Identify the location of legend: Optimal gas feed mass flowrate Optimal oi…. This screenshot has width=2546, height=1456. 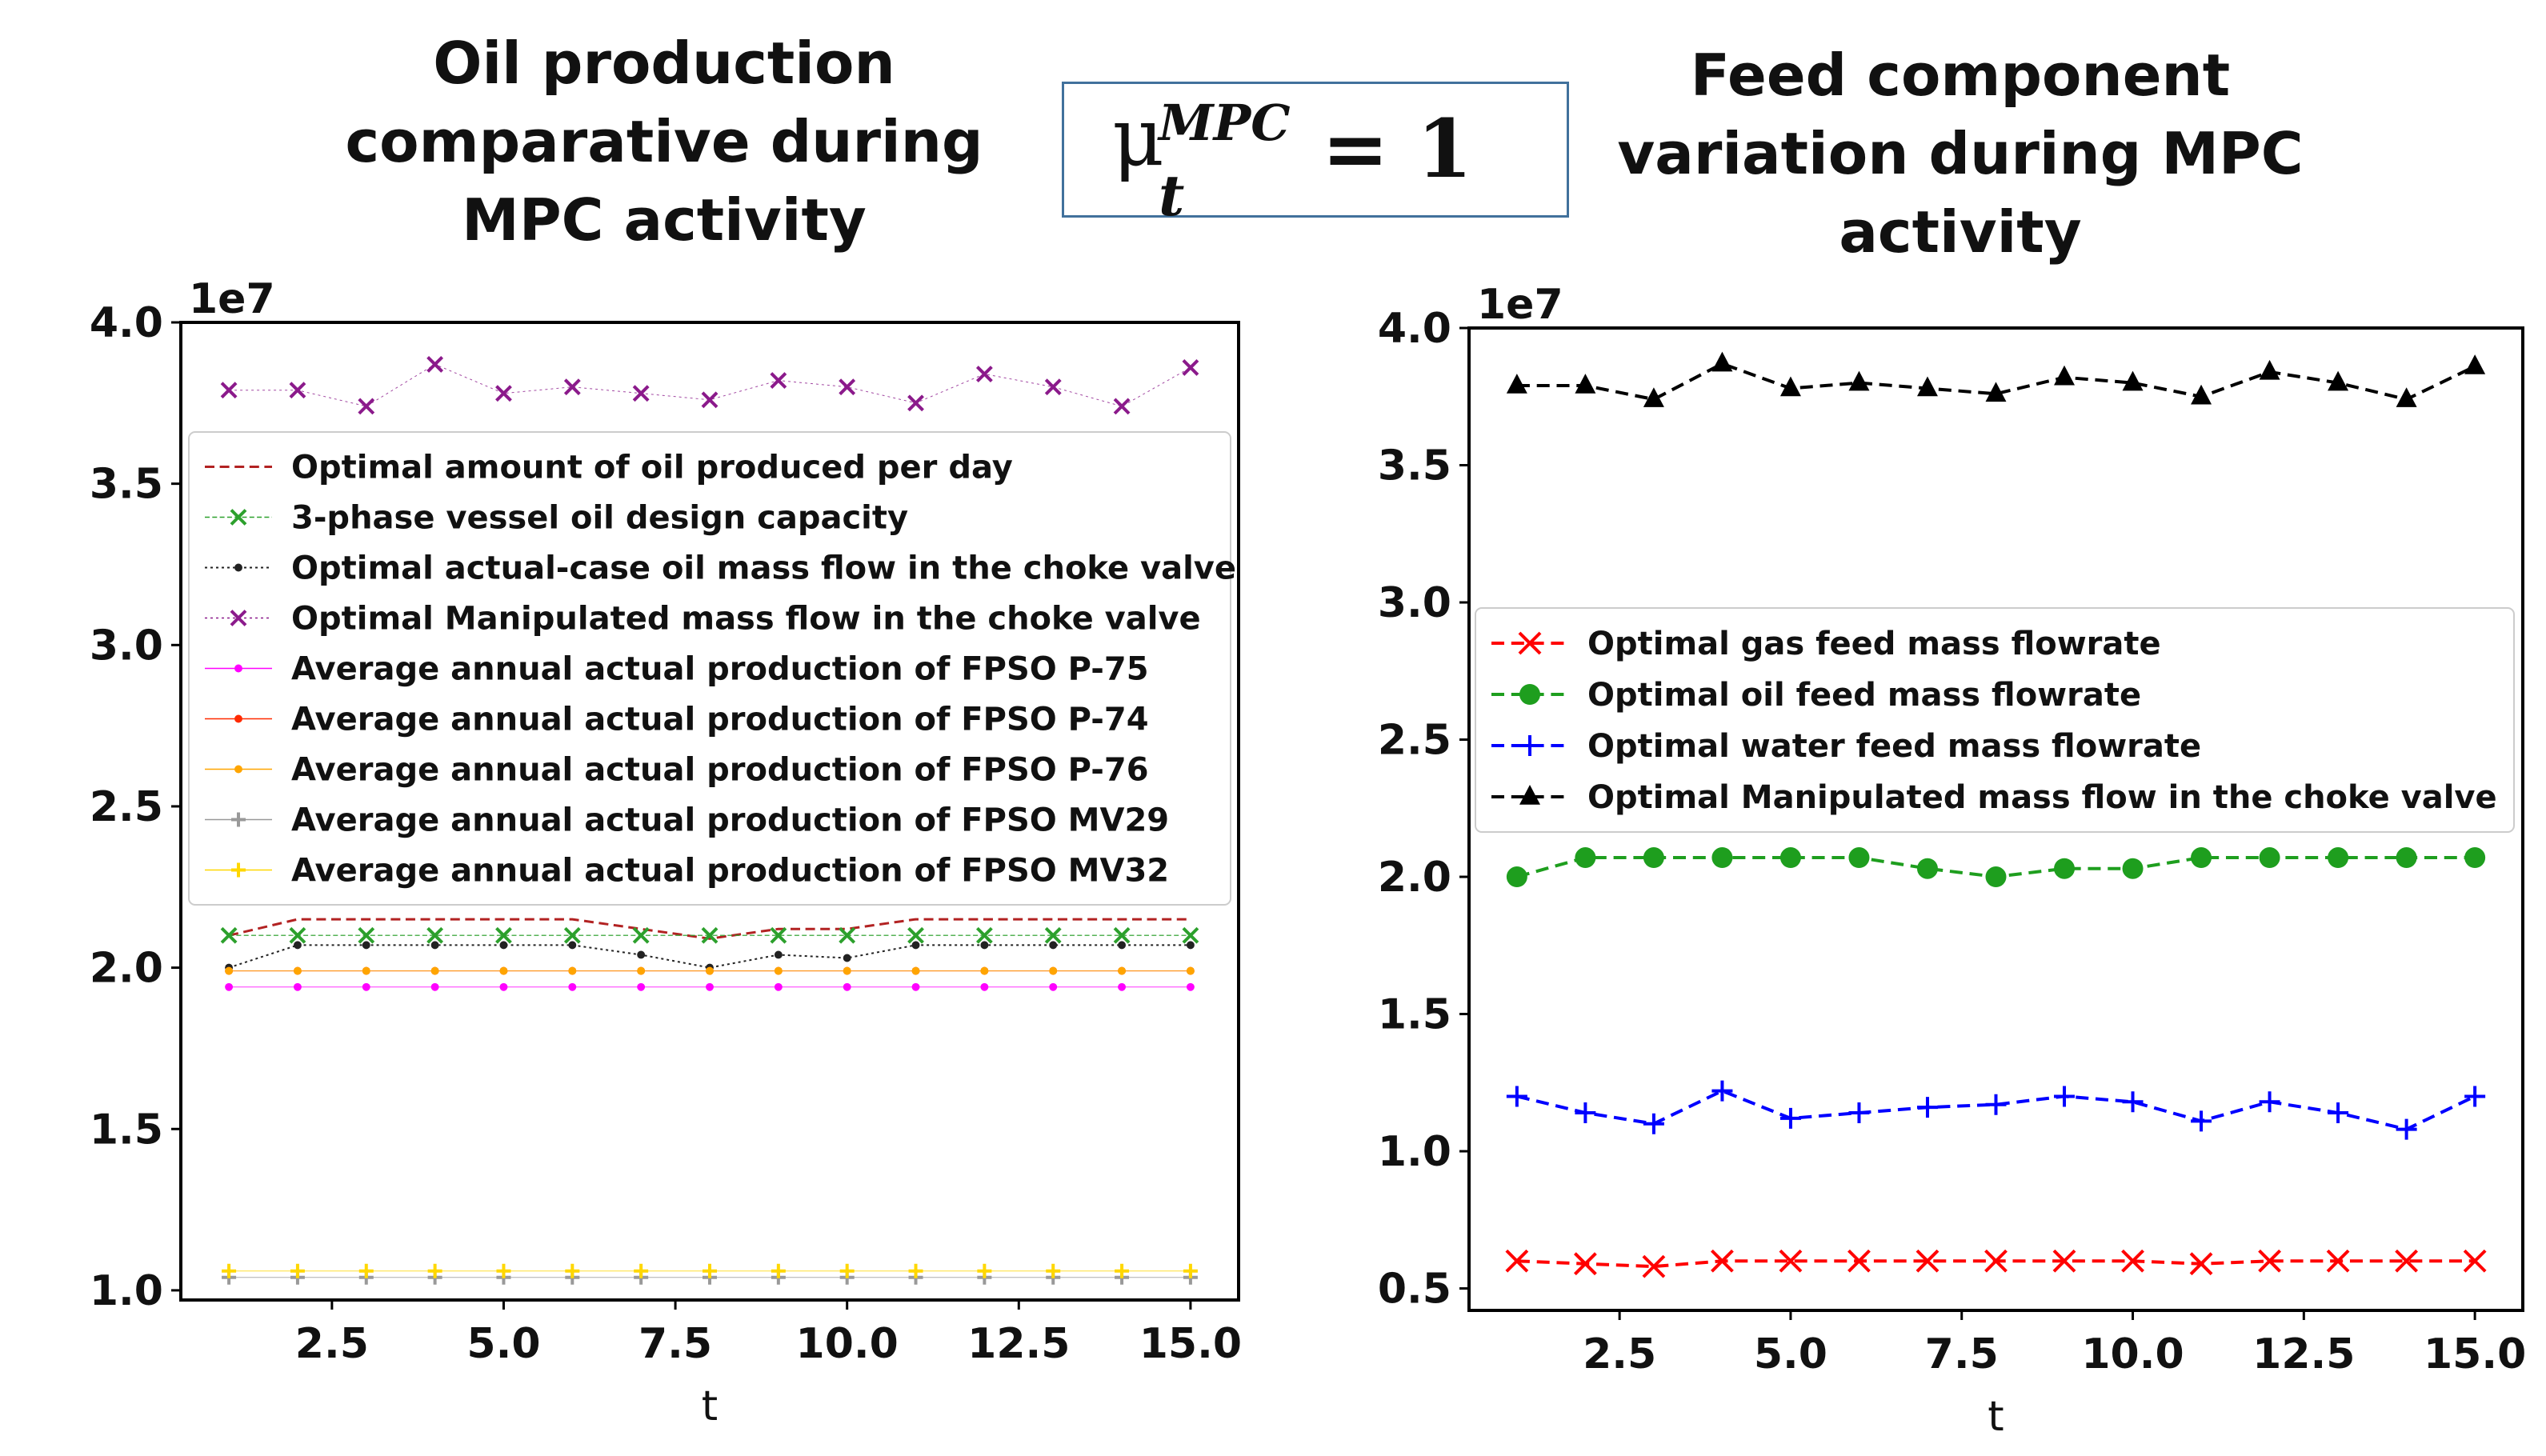
(1995, 720).